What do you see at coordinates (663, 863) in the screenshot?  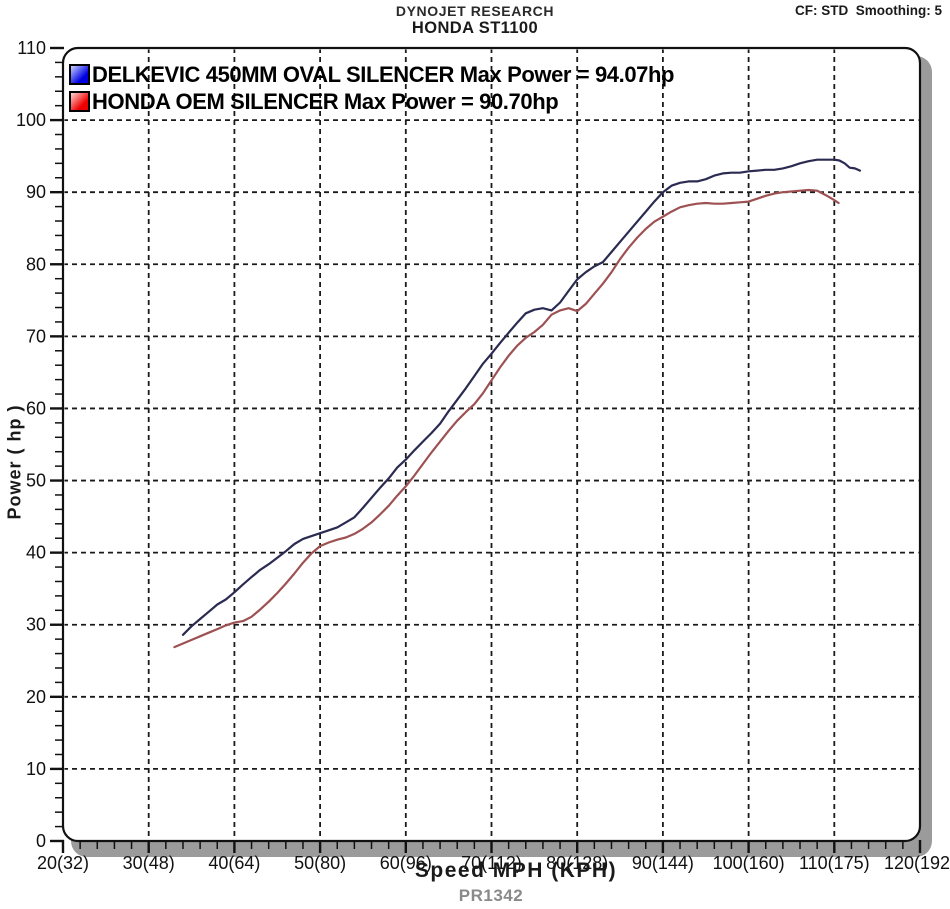 I see `x-tick-label: 90(144)` at bounding box center [663, 863].